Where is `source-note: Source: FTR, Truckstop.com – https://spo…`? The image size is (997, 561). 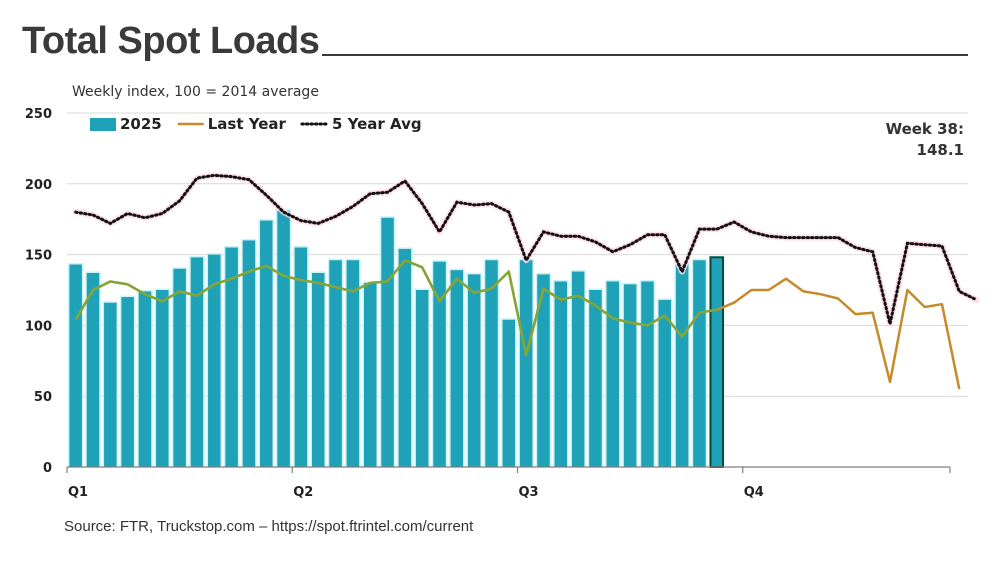
source-note: Source: FTR, Truckstop.com – https://spo… is located at coordinates (269, 526).